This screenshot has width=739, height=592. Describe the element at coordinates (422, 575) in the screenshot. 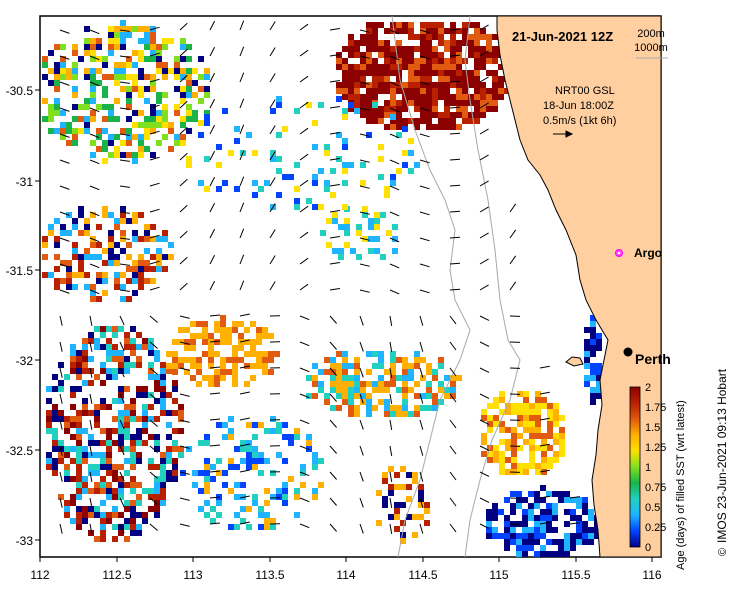

I see `x-tick-label: 114.5` at that location.